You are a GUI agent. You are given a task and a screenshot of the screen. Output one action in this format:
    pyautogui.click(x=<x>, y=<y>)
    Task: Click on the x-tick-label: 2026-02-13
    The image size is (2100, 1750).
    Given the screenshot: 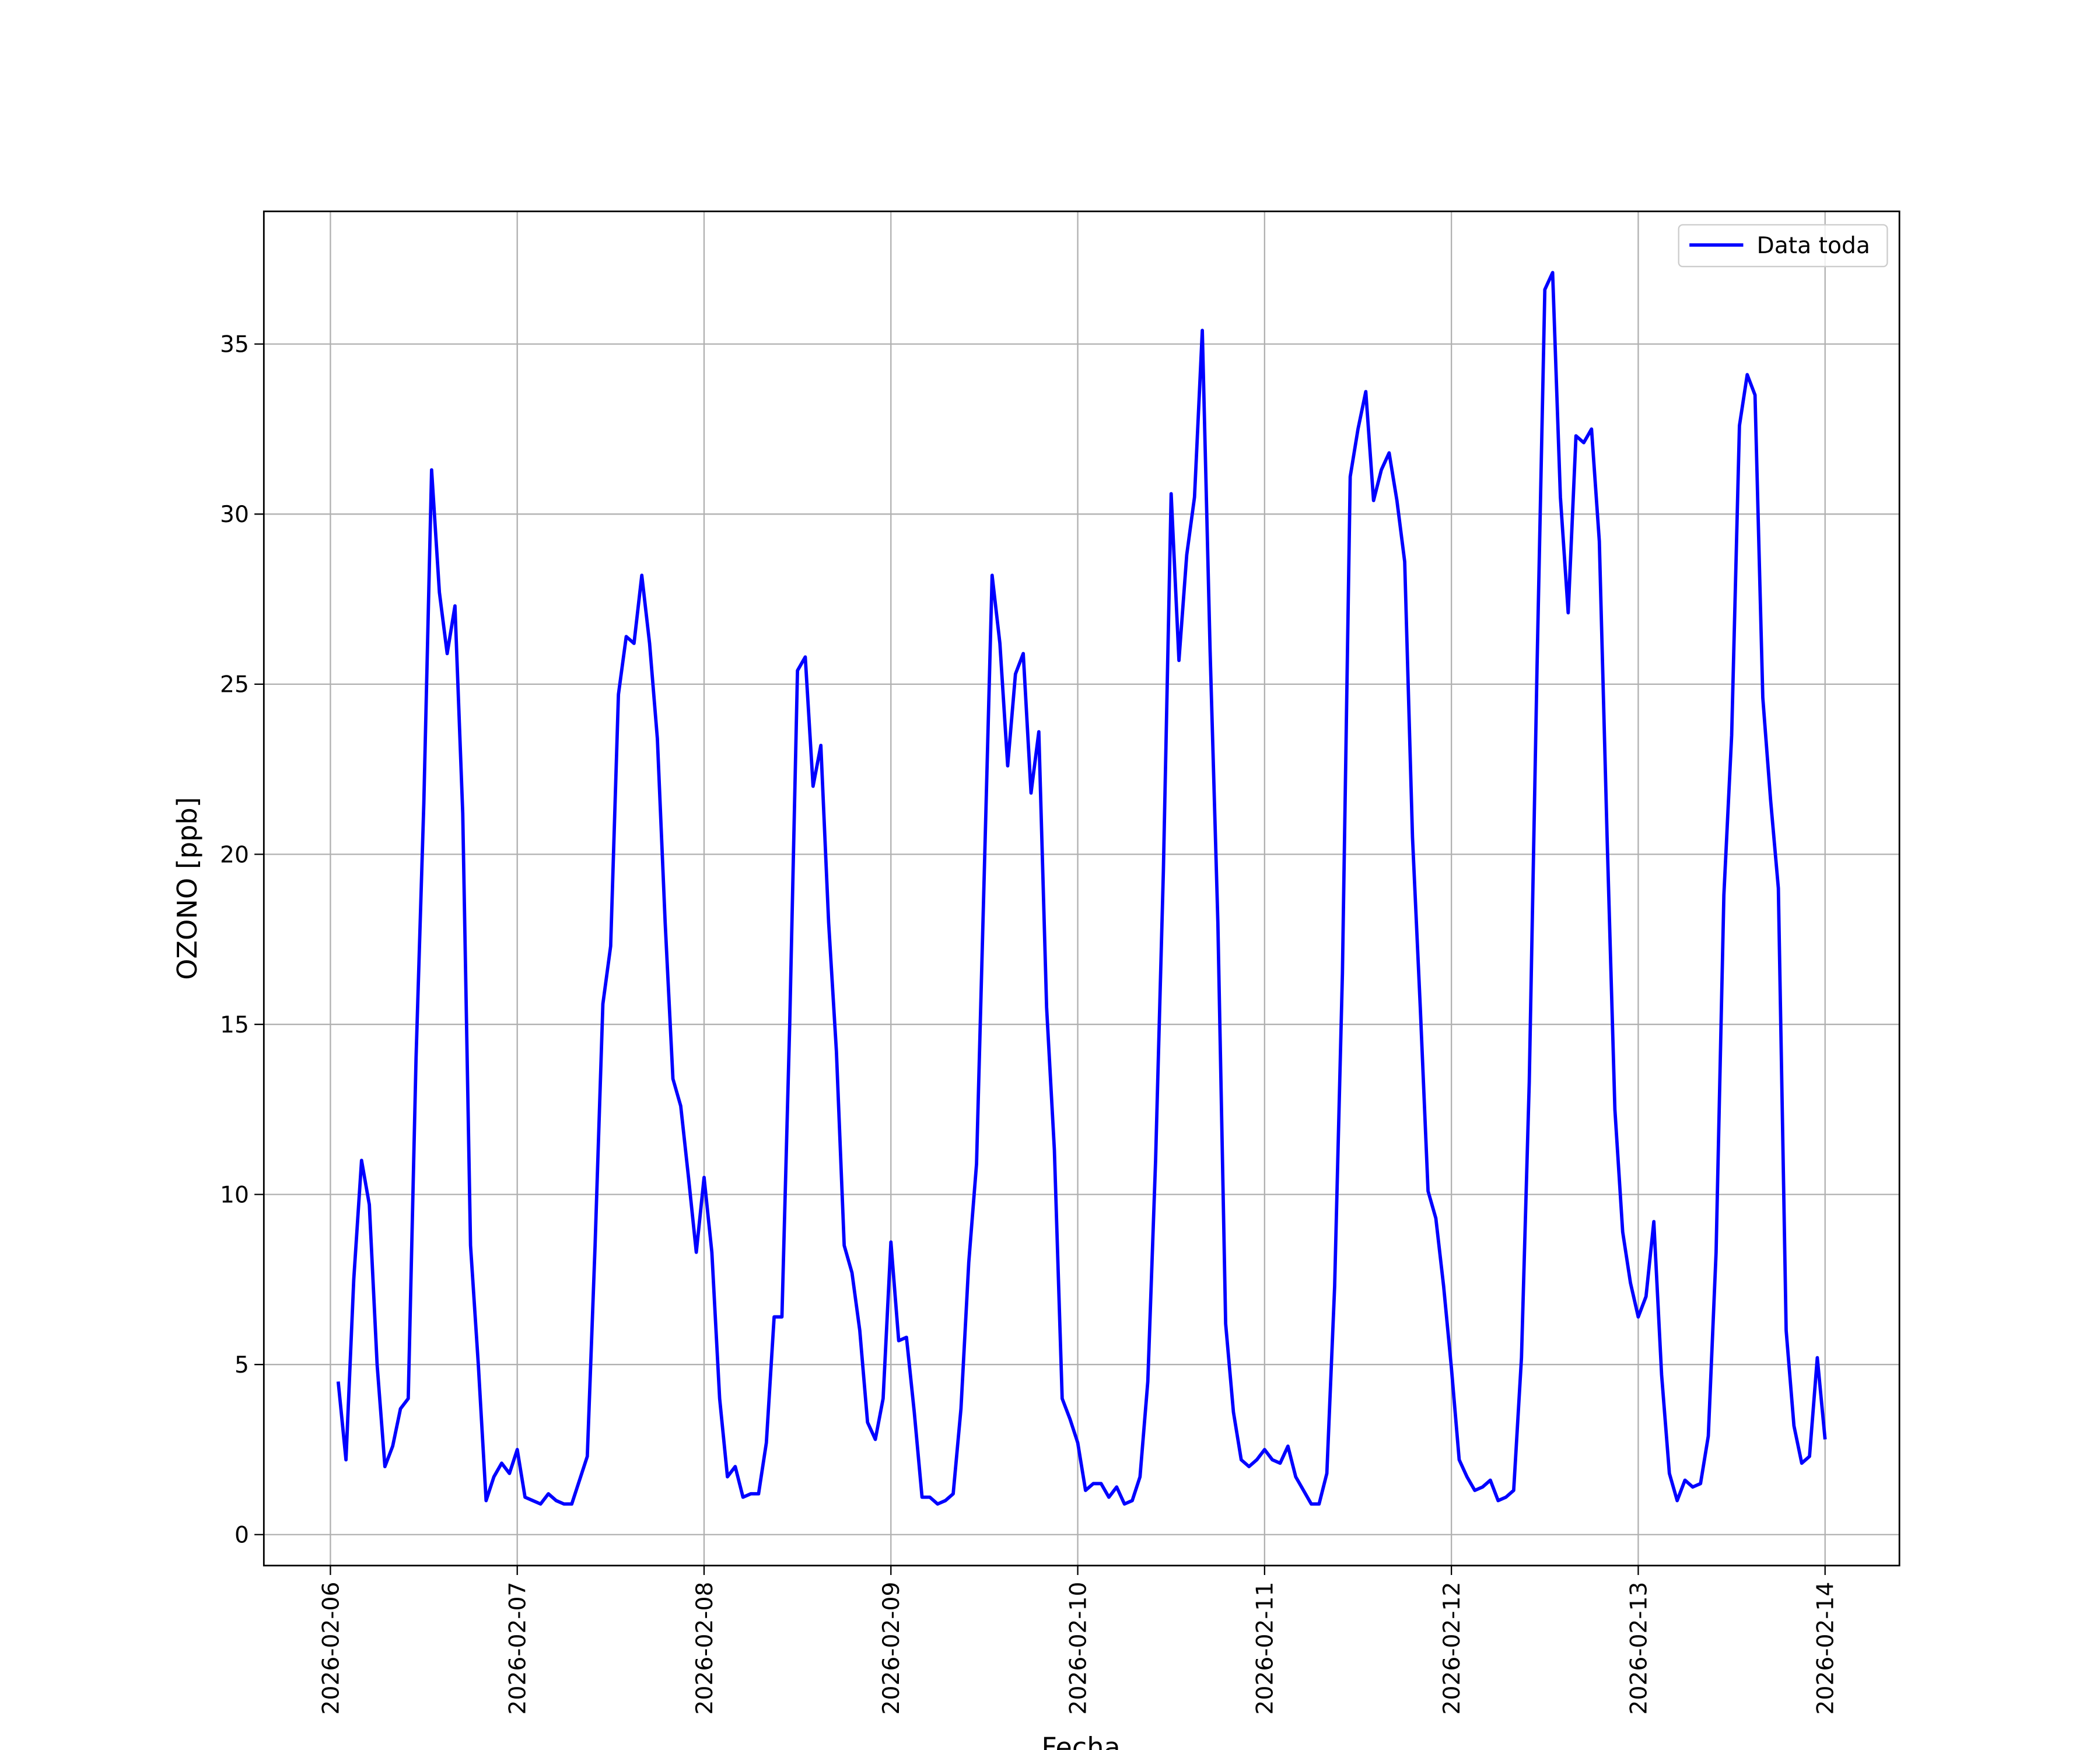 What is the action you would take?
    pyautogui.click(x=1639, y=1648)
    